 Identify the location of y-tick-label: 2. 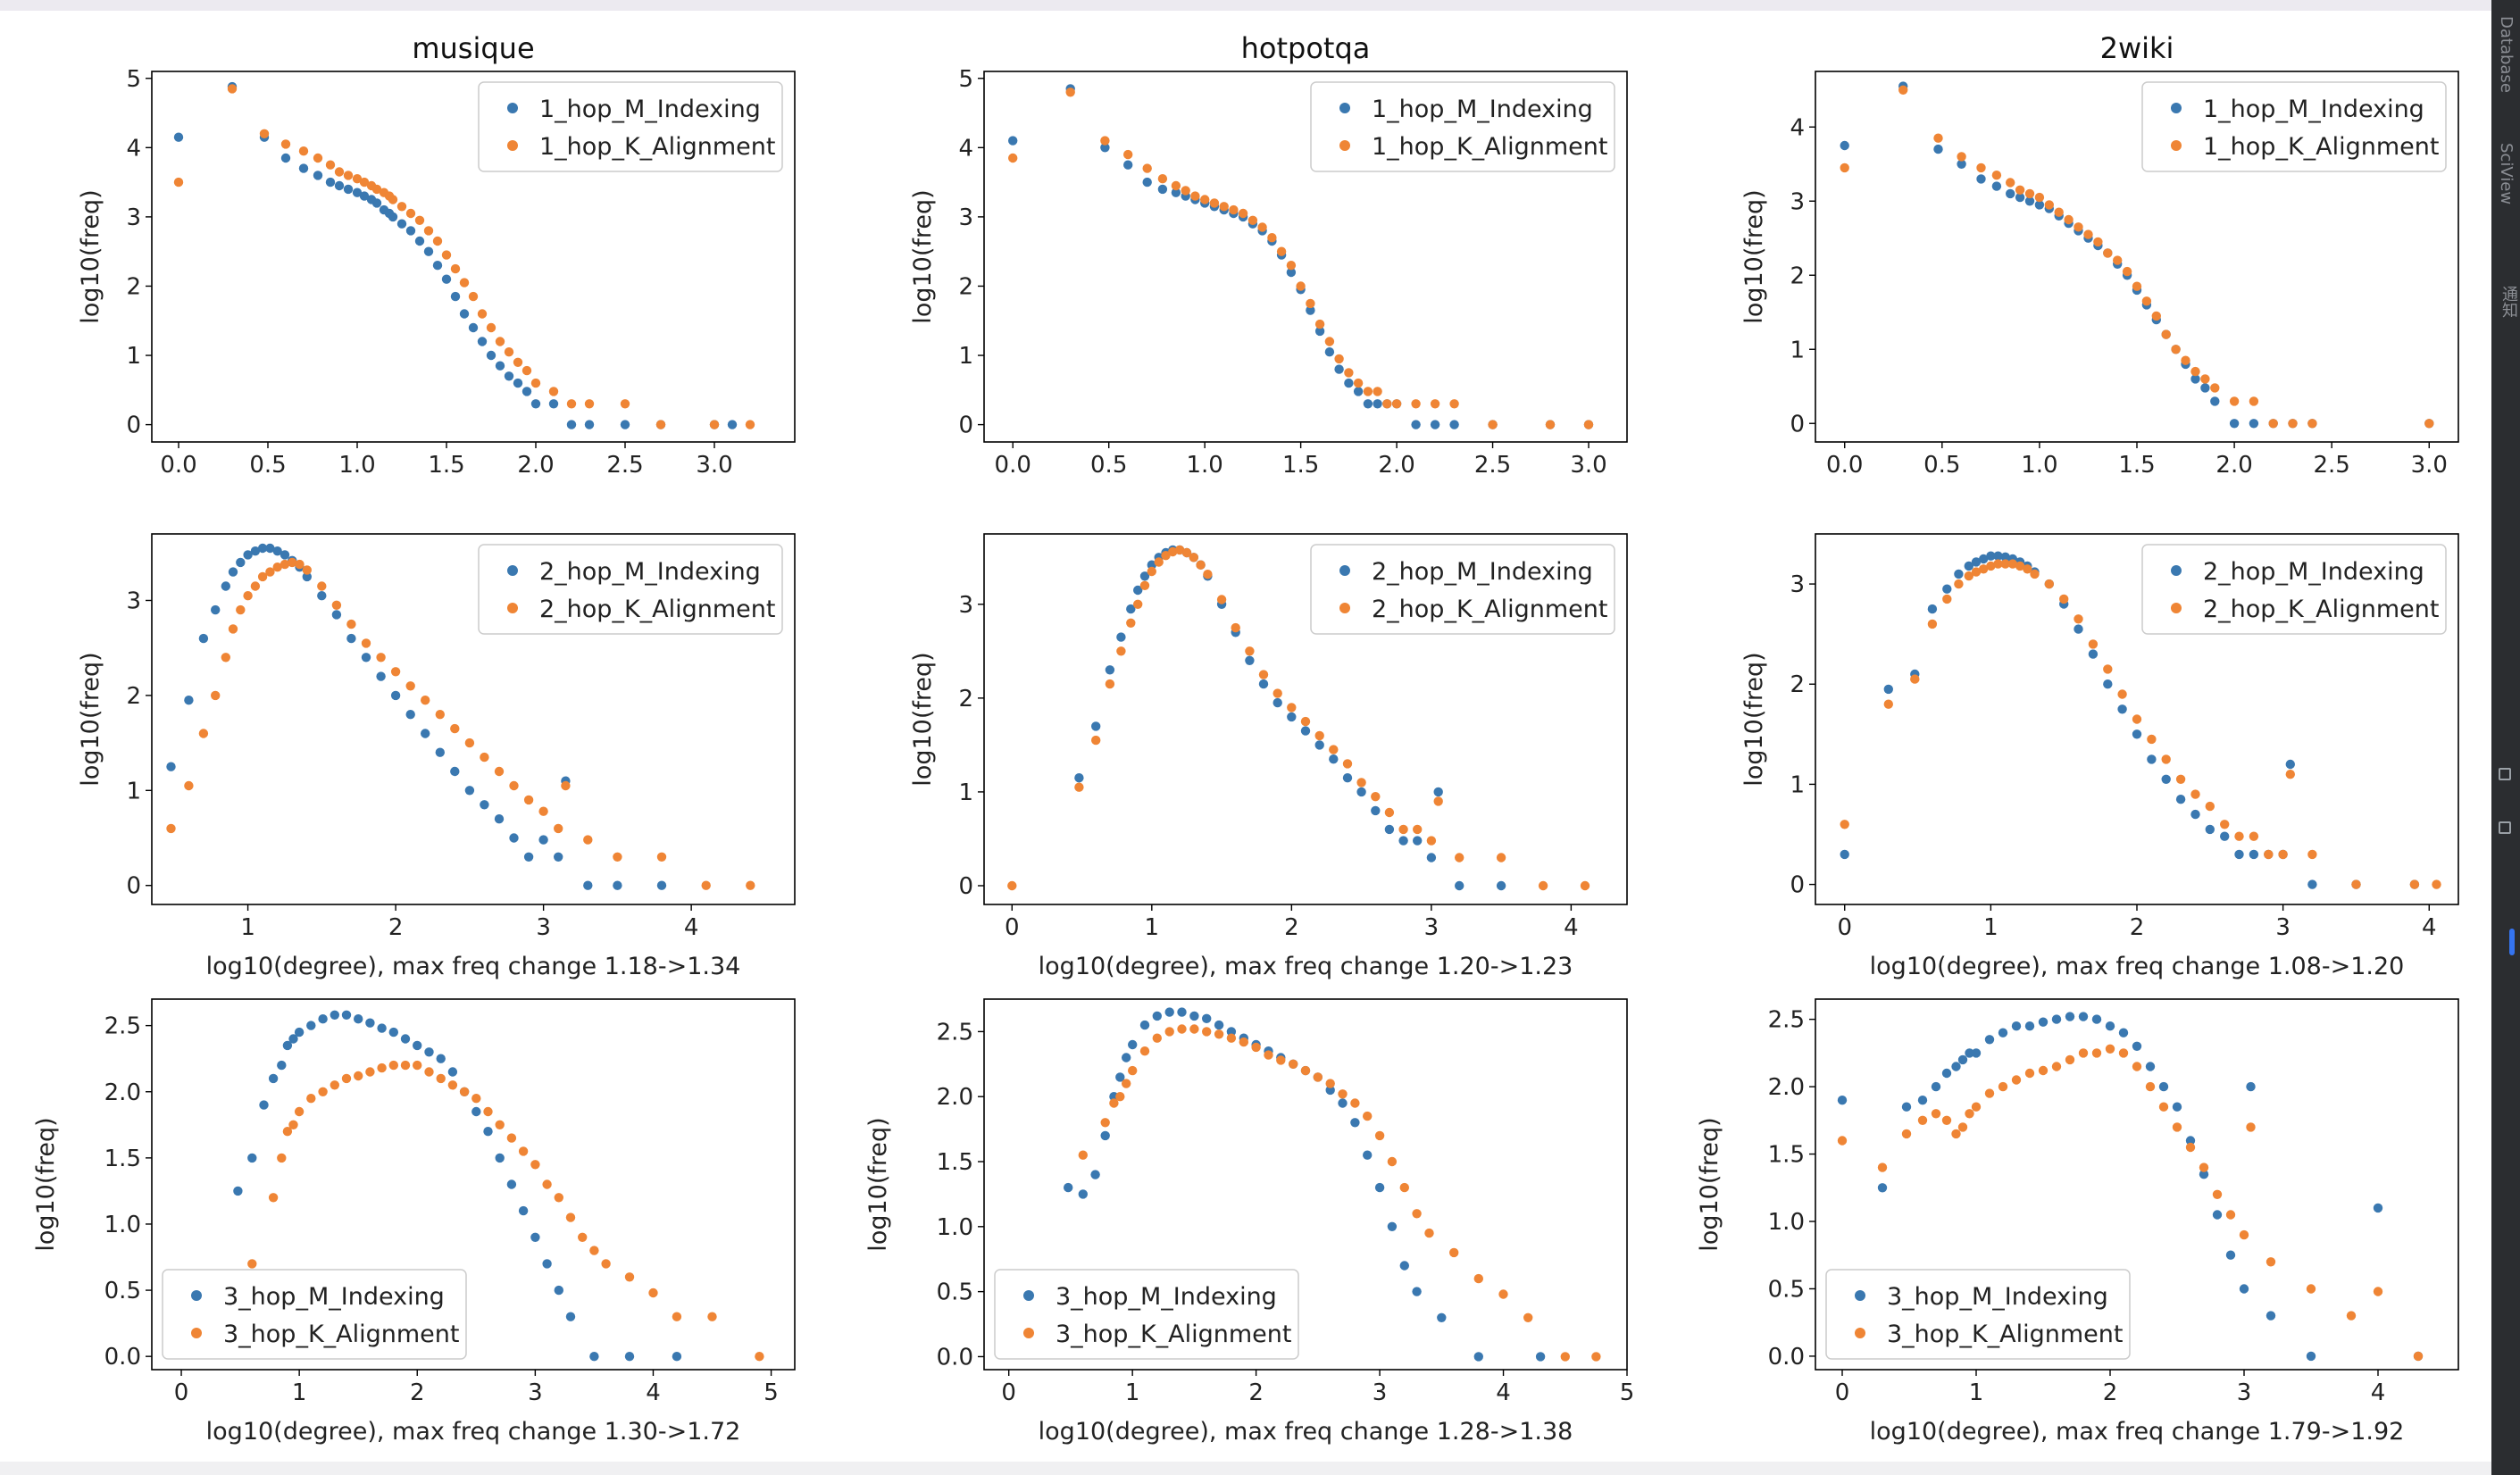
(1798, 685).